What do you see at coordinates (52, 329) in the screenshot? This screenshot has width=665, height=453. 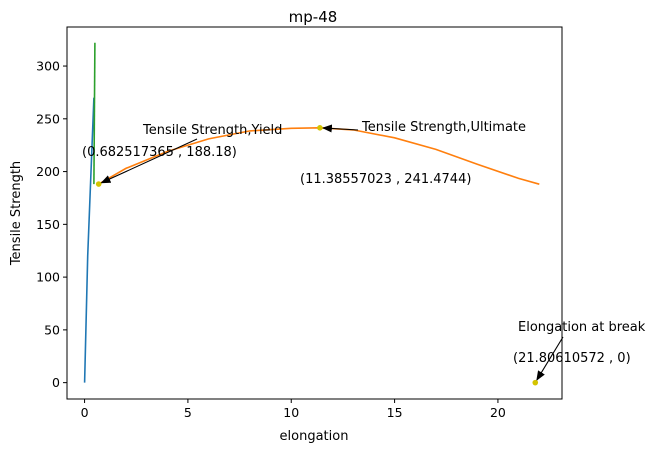 I see `y-tick-label: 50` at bounding box center [52, 329].